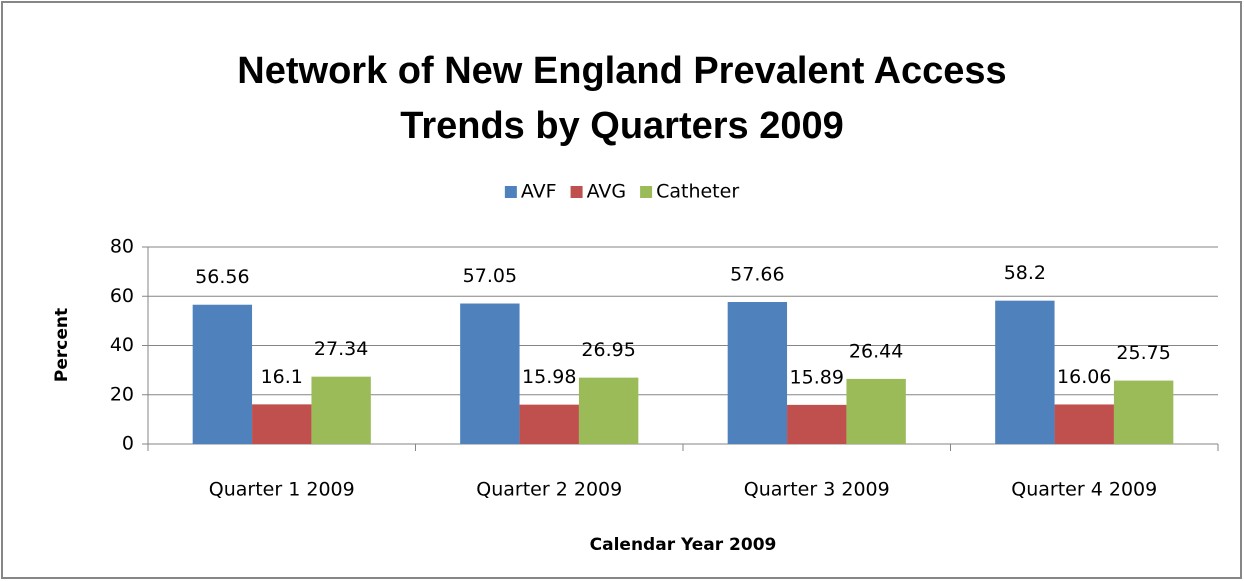  Describe the element at coordinates (128, 444) in the screenshot. I see `y-tick-label: 0` at that location.